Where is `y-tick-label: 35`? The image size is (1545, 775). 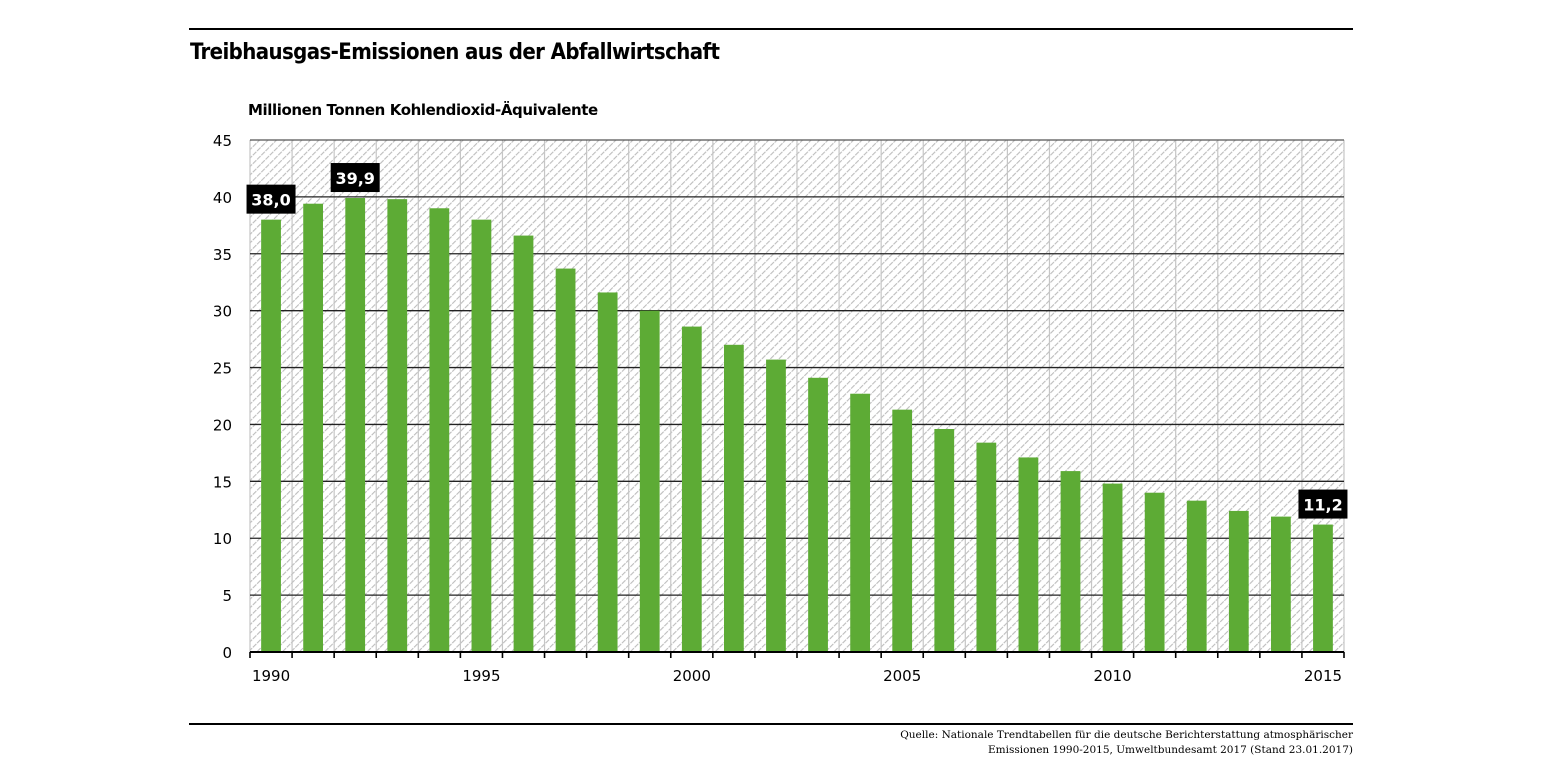
y-tick-label: 35 is located at coordinates (222, 255).